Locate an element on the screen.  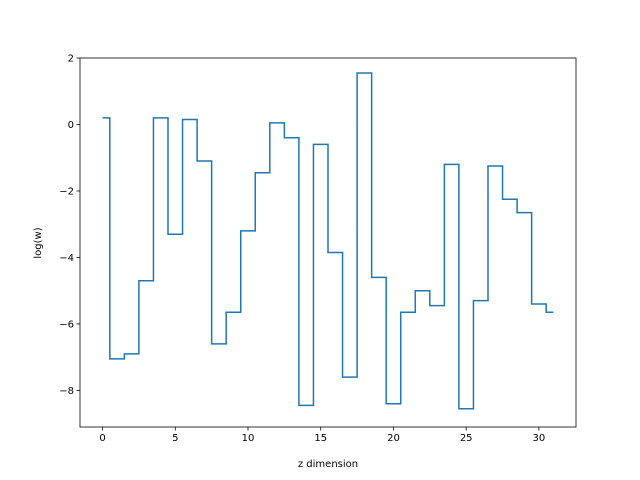
x-tick-label: 0 is located at coordinates (102, 438).